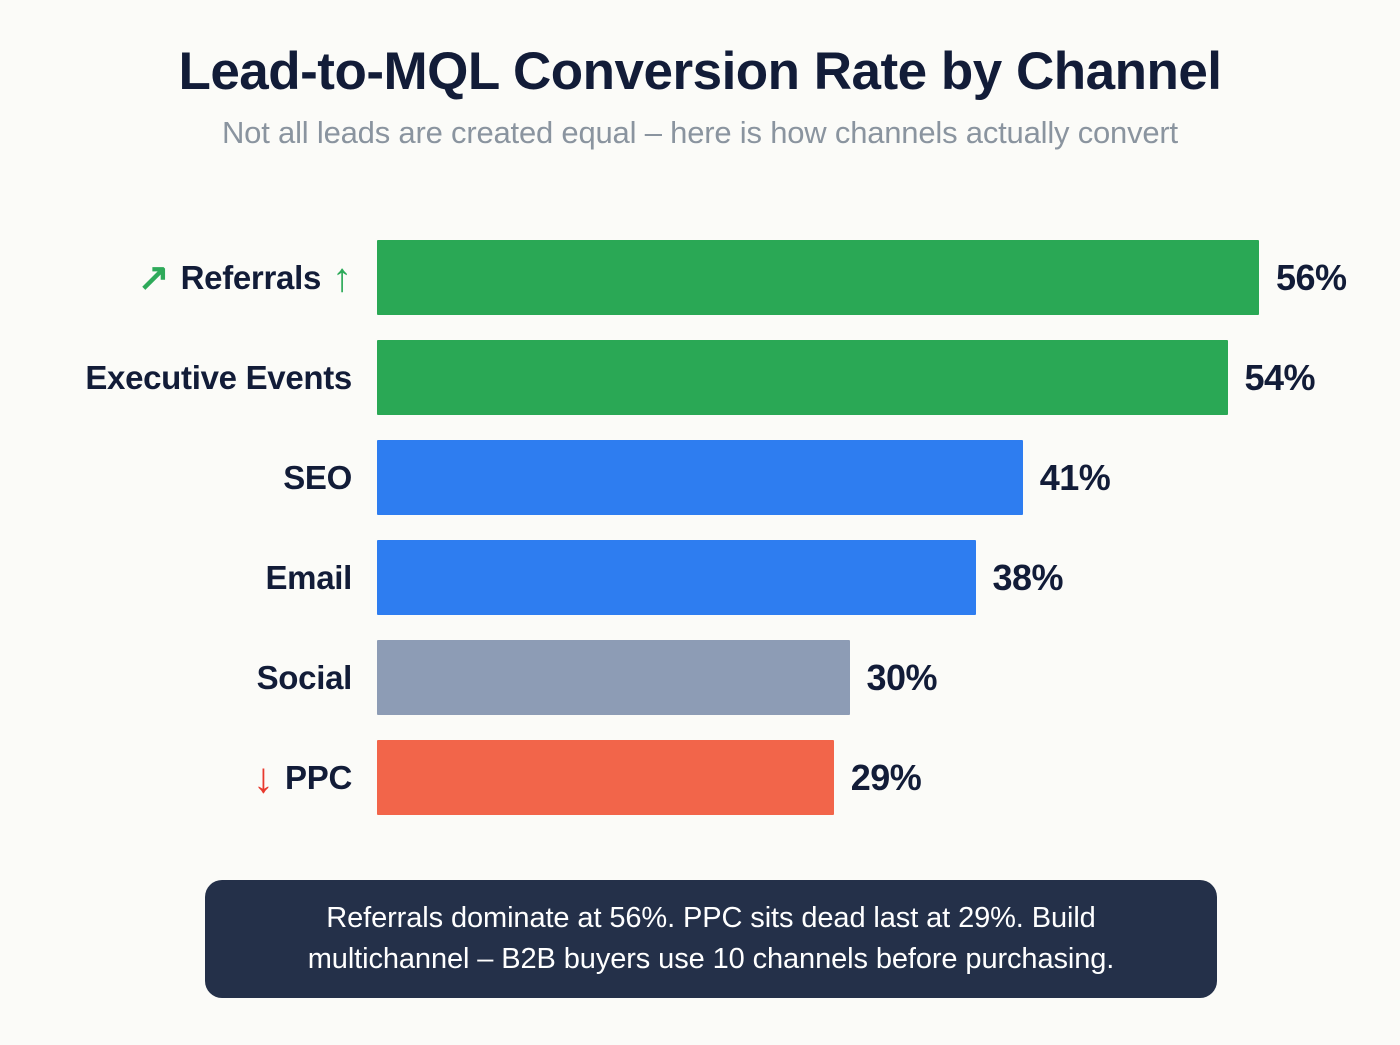 The height and width of the screenshot is (1045, 1400). Describe the element at coordinates (218, 377) in the screenshot. I see `bar-row-label-text: Executive Events` at that location.